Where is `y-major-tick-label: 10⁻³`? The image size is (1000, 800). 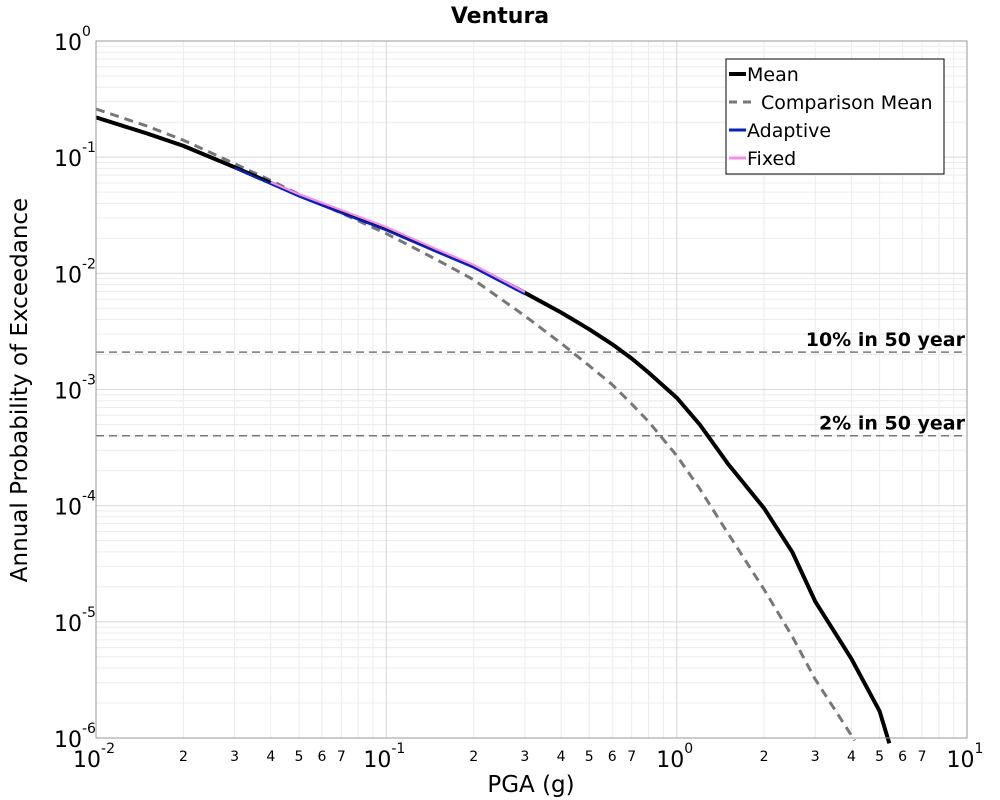 y-major-tick-label: 10⁻³ is located at coordinates (75, 389).